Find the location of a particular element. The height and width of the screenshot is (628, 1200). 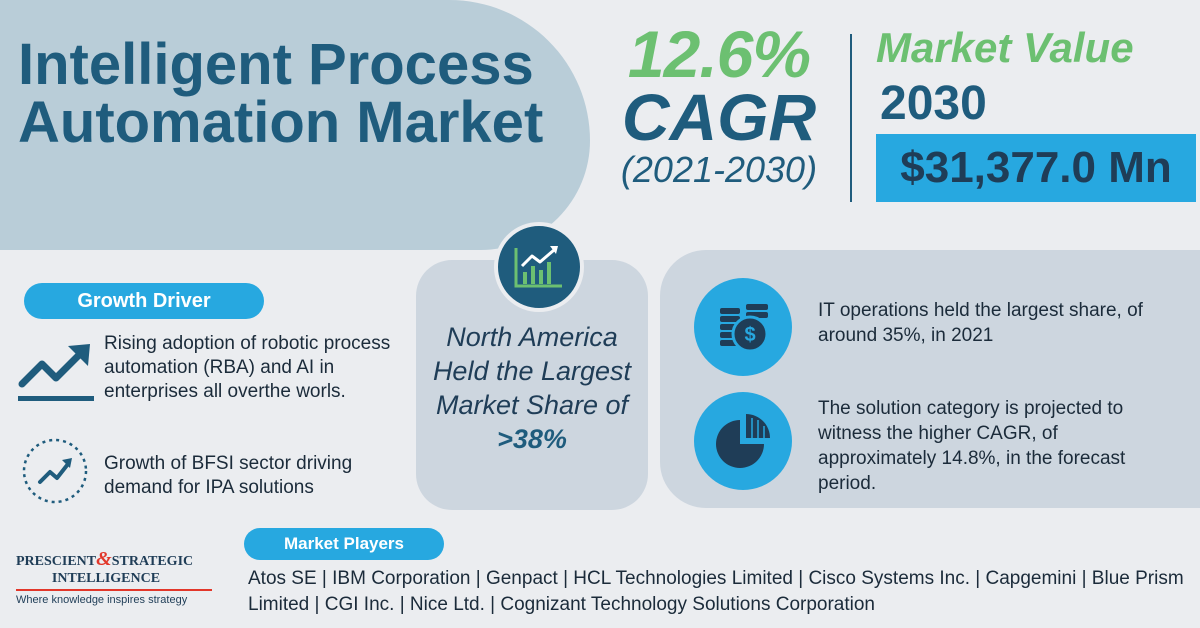

page-title: Intelligent Process Automation Market is located at coordinates (281, 93).